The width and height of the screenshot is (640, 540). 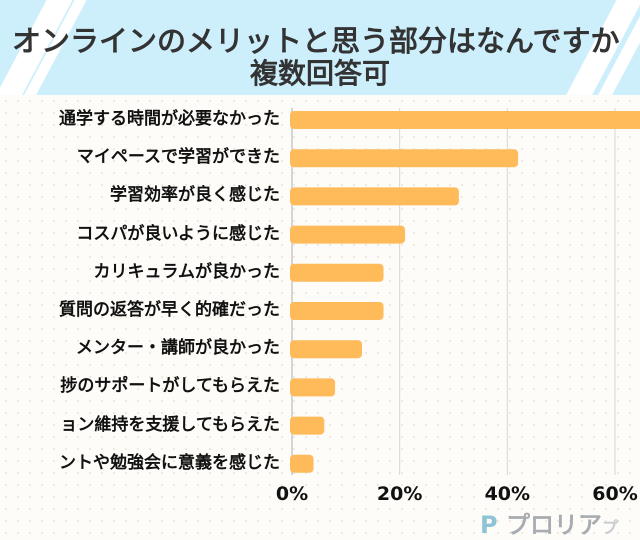 What do you see at coordinates (170, 386) in the screenshot?
I see `category-label: 捗のサポートがしてもらえた` at bounding box center [170, 386].